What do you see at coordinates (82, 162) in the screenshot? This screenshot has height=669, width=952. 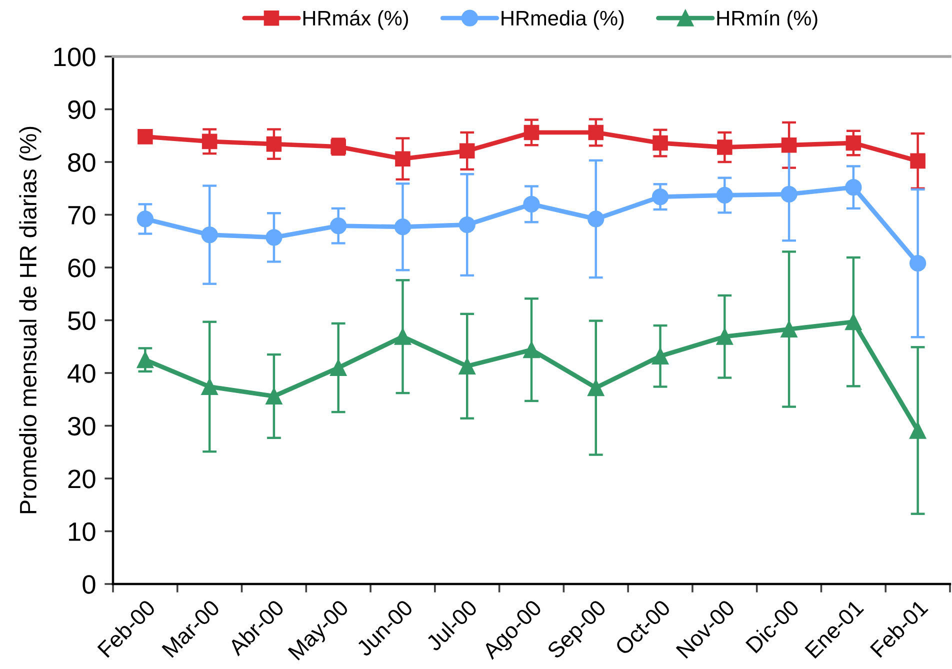 I see `y-tick-label: 80` at bounding box center [82, 162].